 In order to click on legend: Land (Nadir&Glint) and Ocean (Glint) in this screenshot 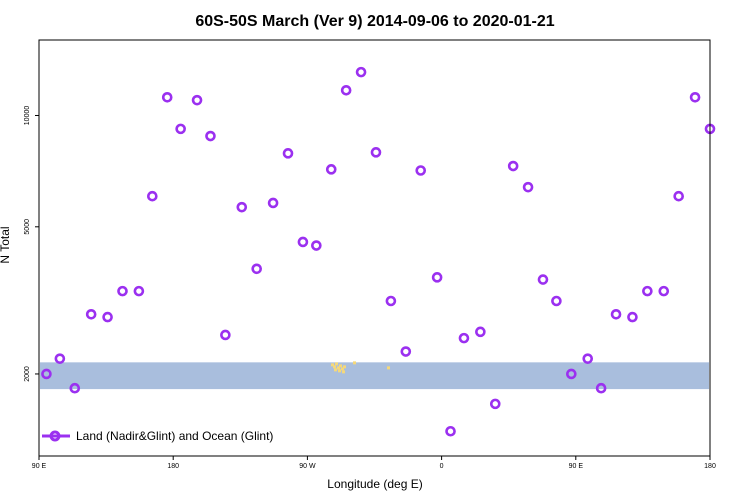, I will do `click(157, 436)`.